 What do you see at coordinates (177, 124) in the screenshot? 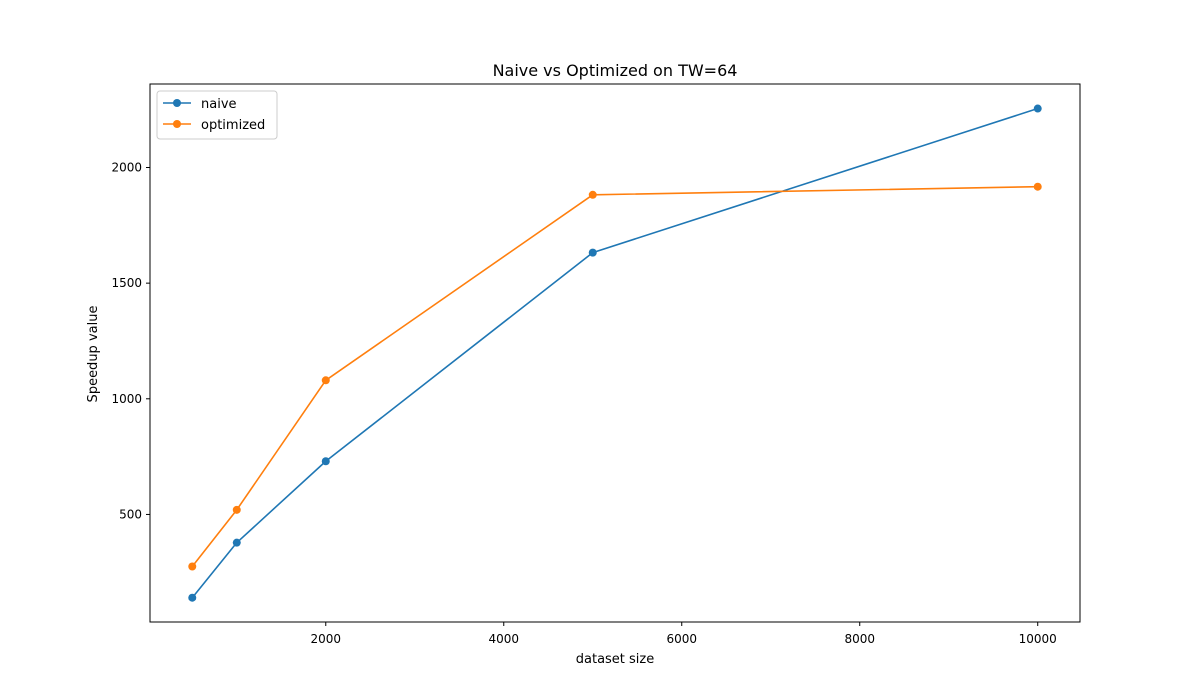
I see `legend-marker-optimized` at bounding box center [177, 124].